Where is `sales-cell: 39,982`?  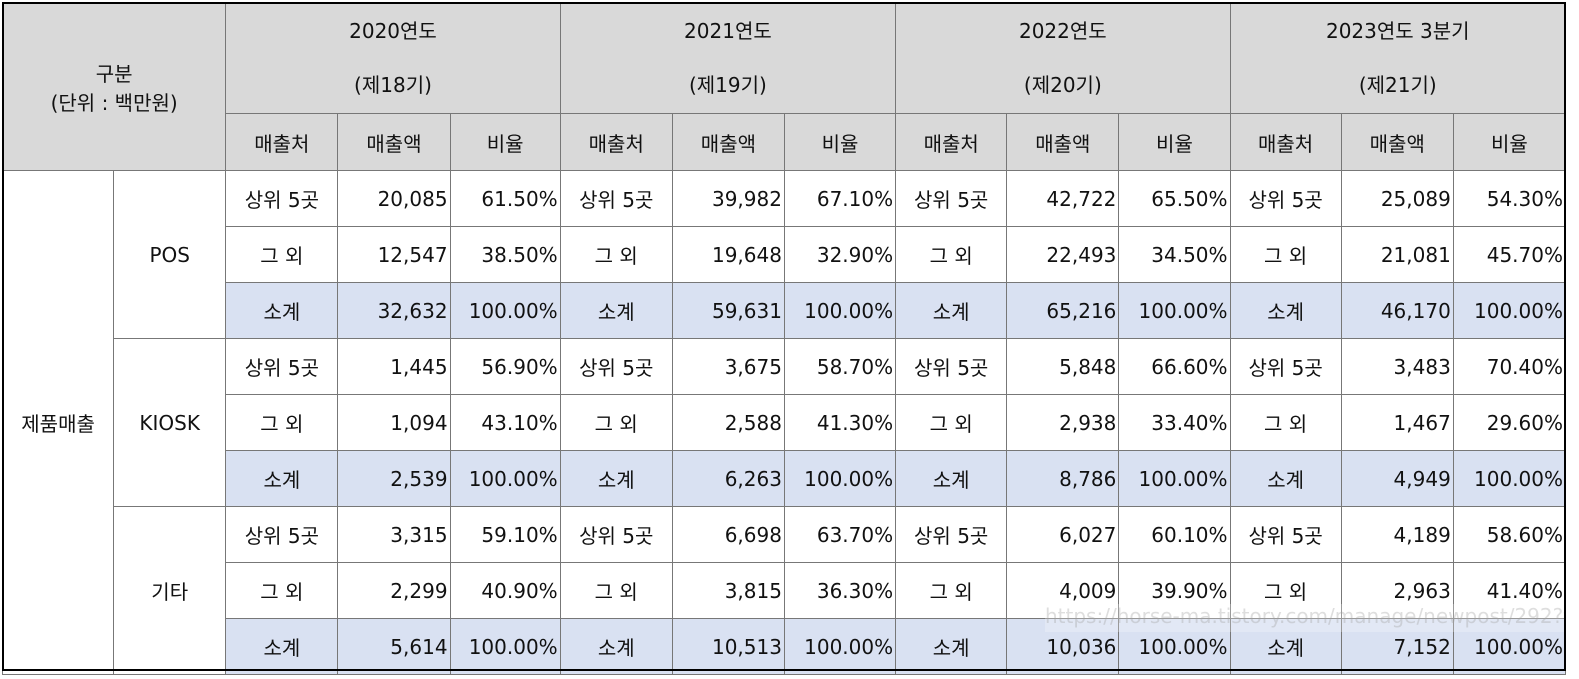
sales-cell: 39,982 is located at coordinates (728, 198).